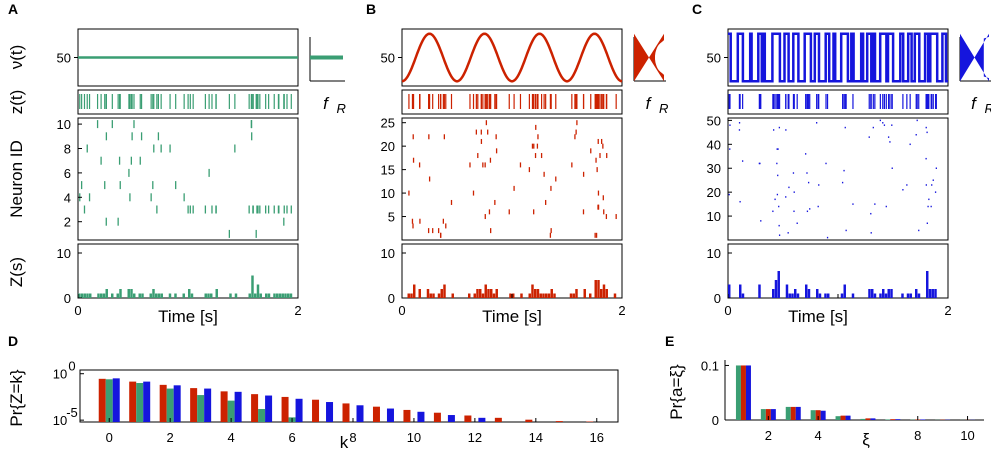  What do you see at coordinates (188, 316) in the screenshot?
I see `time-axis-label-a: Time [s]` at bounding box center [188, 316].